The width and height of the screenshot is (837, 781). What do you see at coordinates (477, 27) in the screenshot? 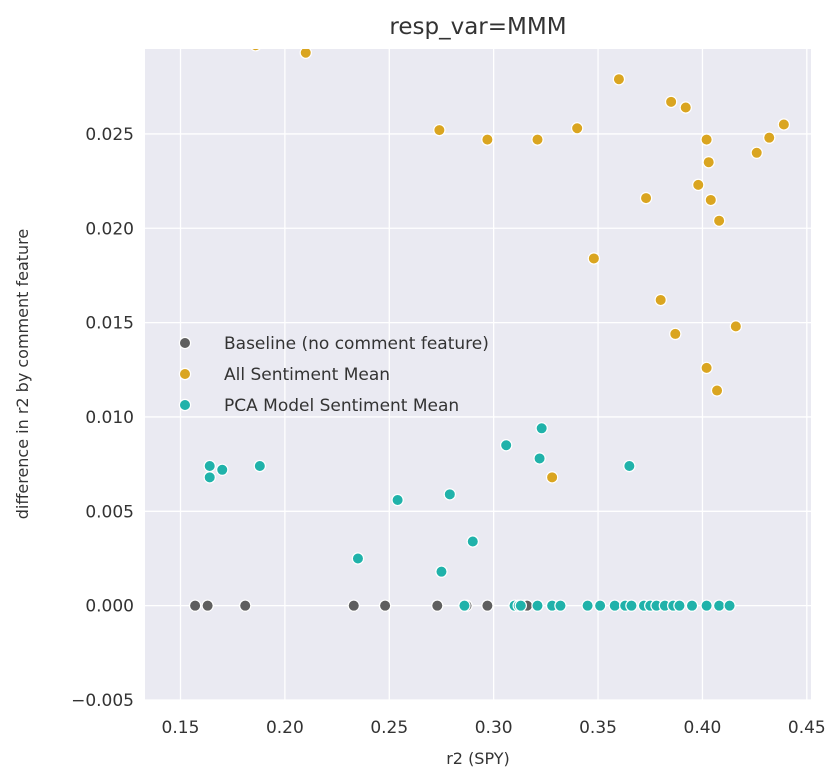
I see `chart-title: resp_var=MMM` at bounding box center [477, 27].